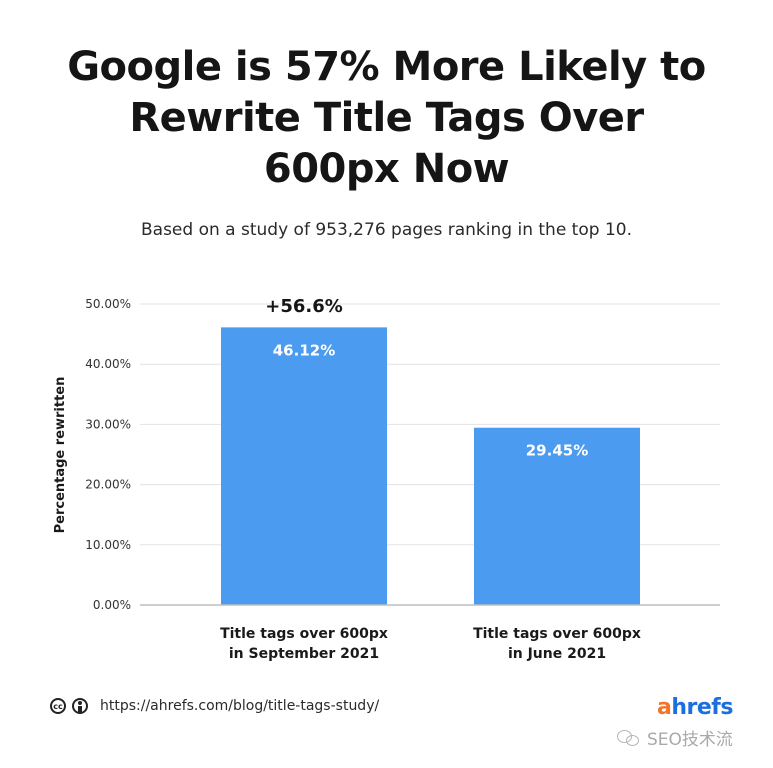 The image size is (773, 768). I want to click on watermark: SEO技术流, so click(675, 737).